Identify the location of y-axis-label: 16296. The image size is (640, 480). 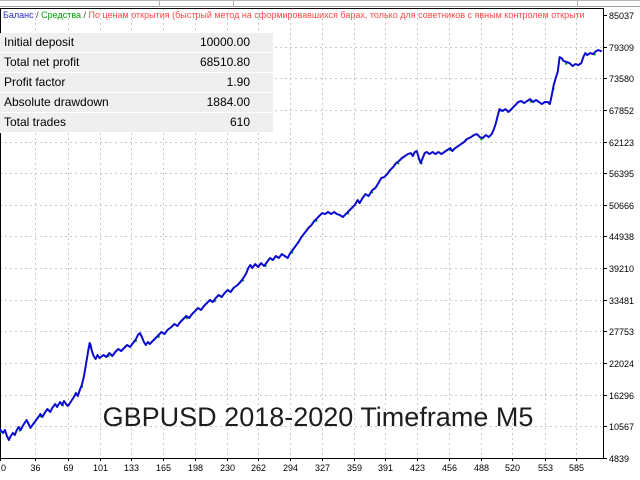
(621, 396).